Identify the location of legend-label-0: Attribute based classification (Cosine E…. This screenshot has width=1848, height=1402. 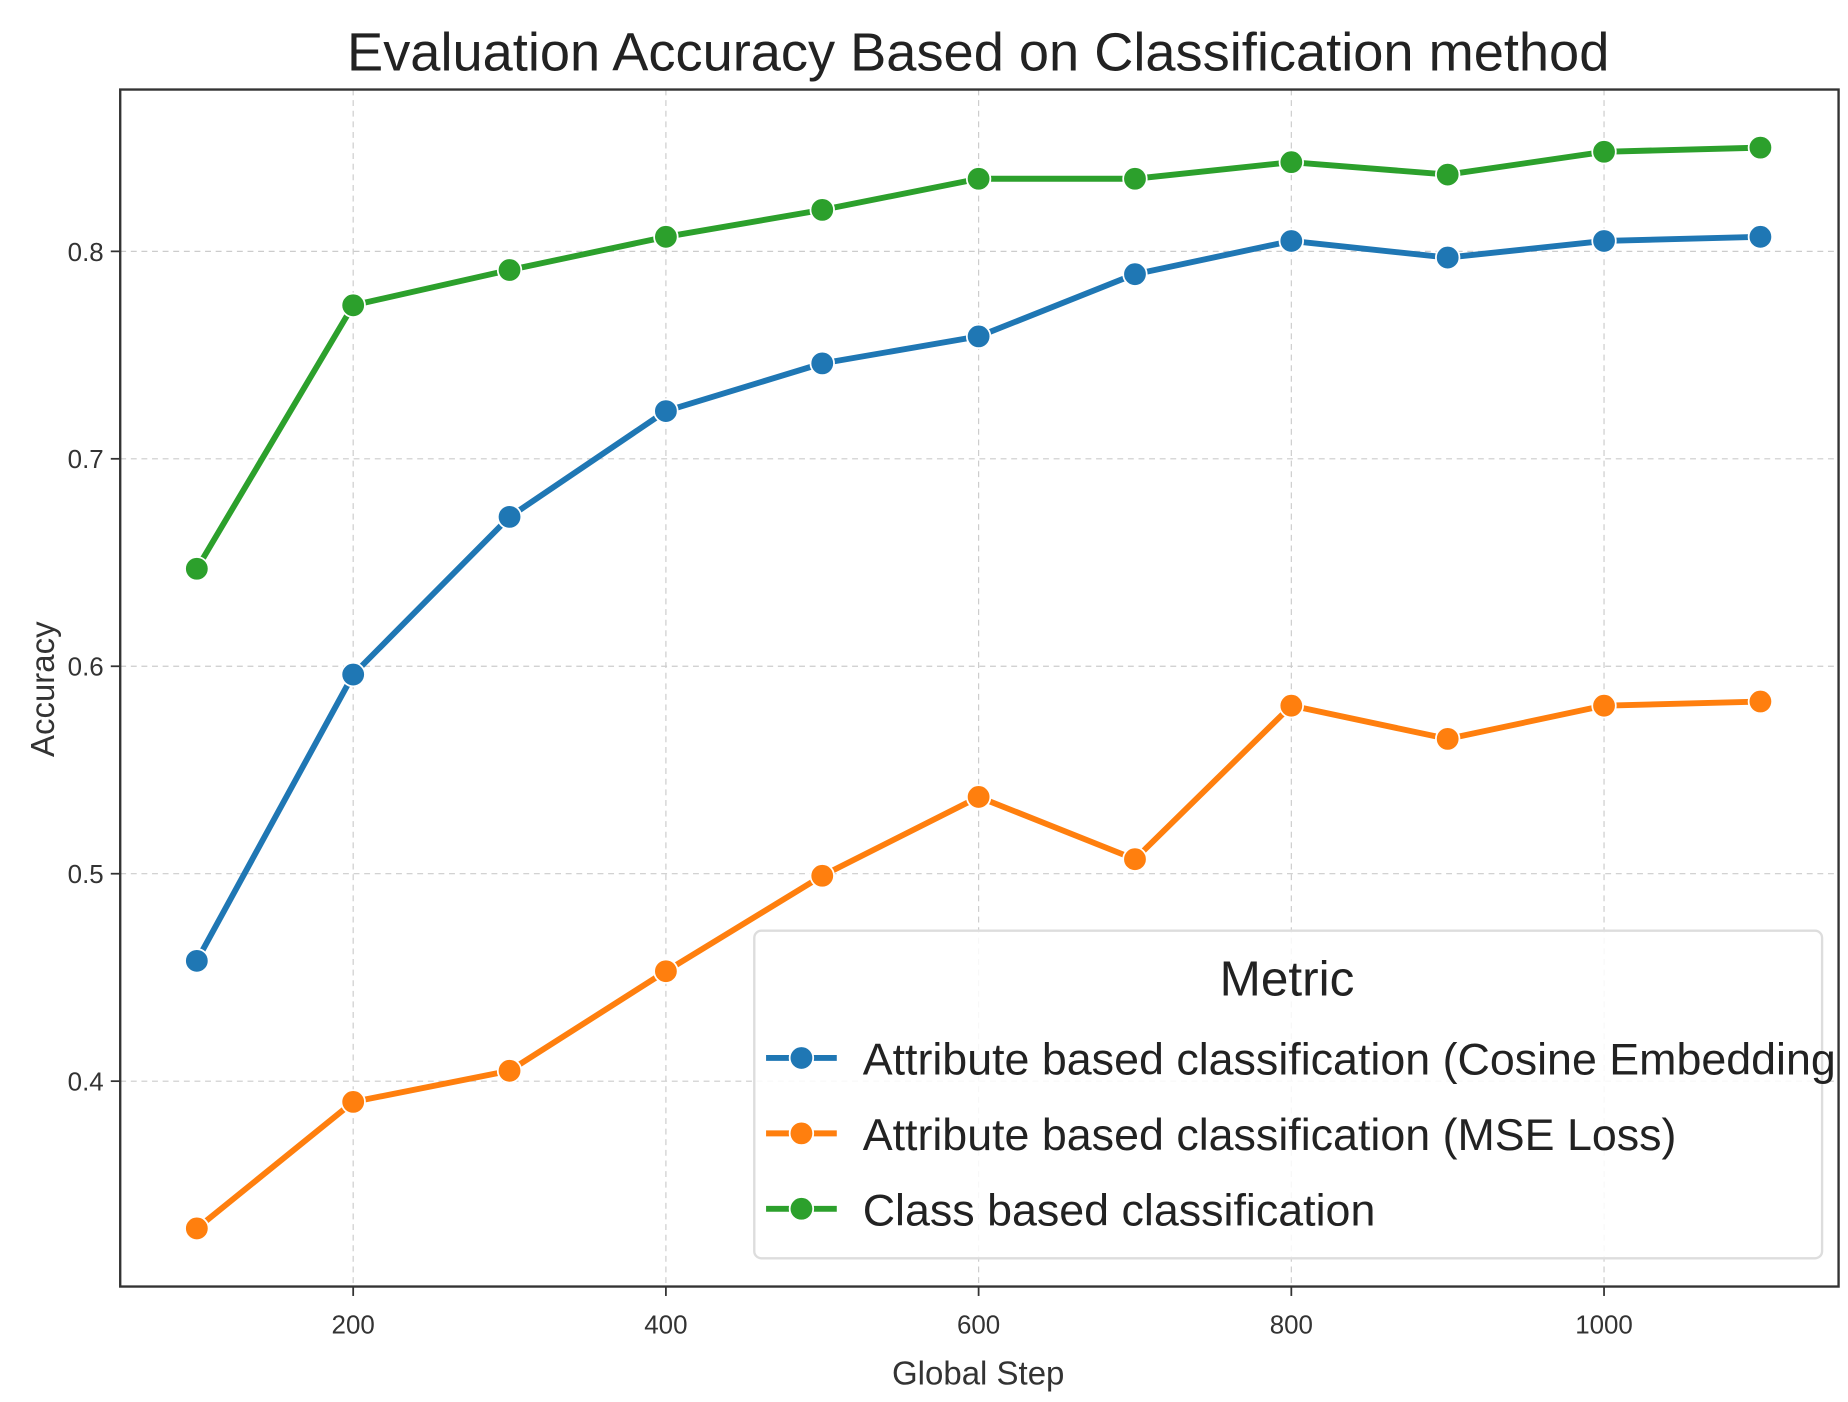
(1355, 1059).